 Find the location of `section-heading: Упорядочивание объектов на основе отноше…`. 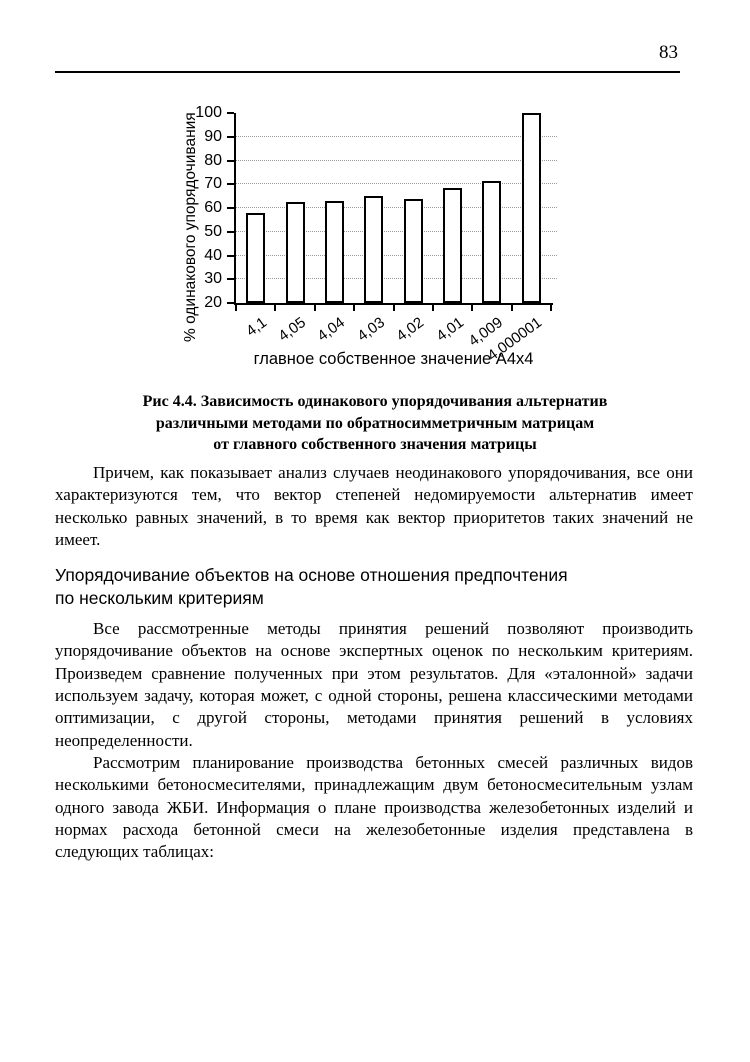

section-heading: Упорядочивание объектов на основе отноше… is located at coordinates (374, 587).